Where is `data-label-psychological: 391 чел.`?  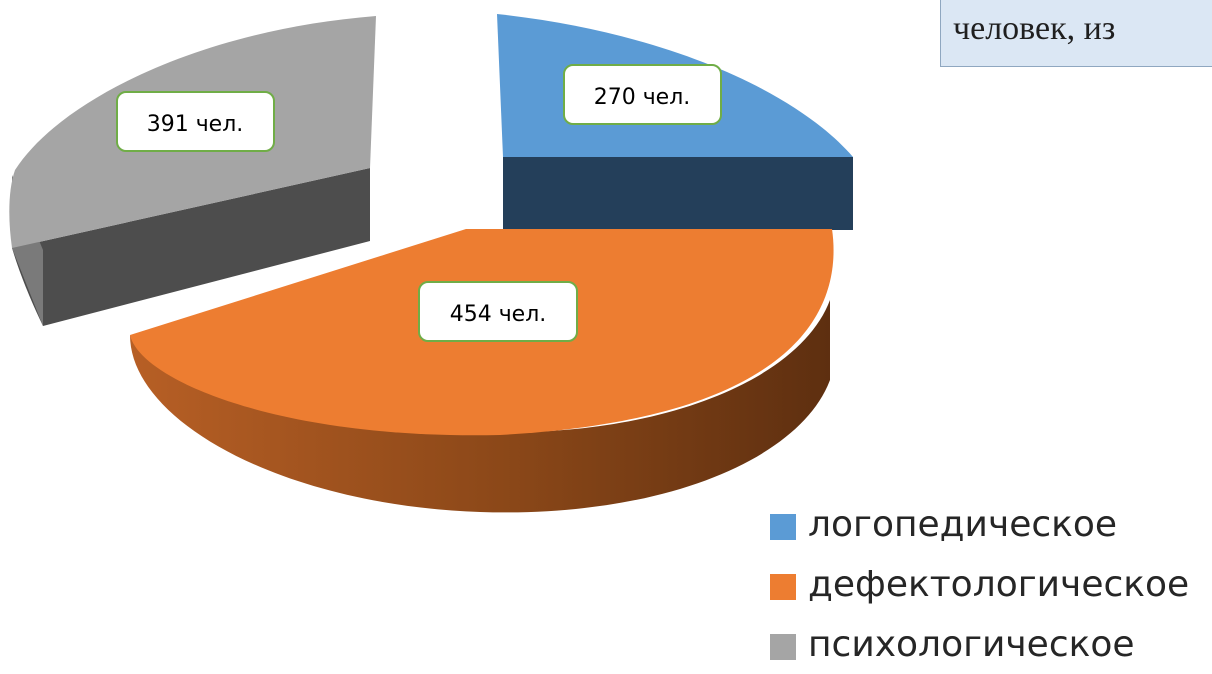 data-label-psychological: 391 чел. is located at coordinates (195, 121).